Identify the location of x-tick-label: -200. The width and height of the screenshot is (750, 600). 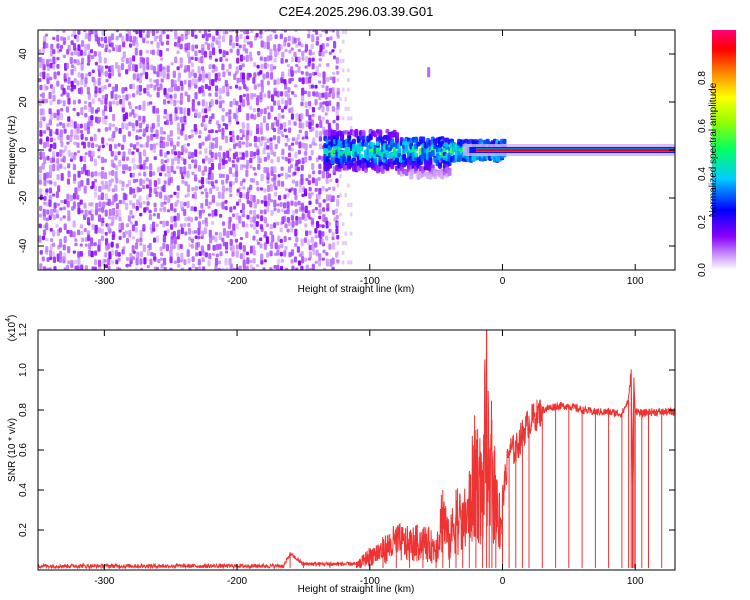
(237, 281).